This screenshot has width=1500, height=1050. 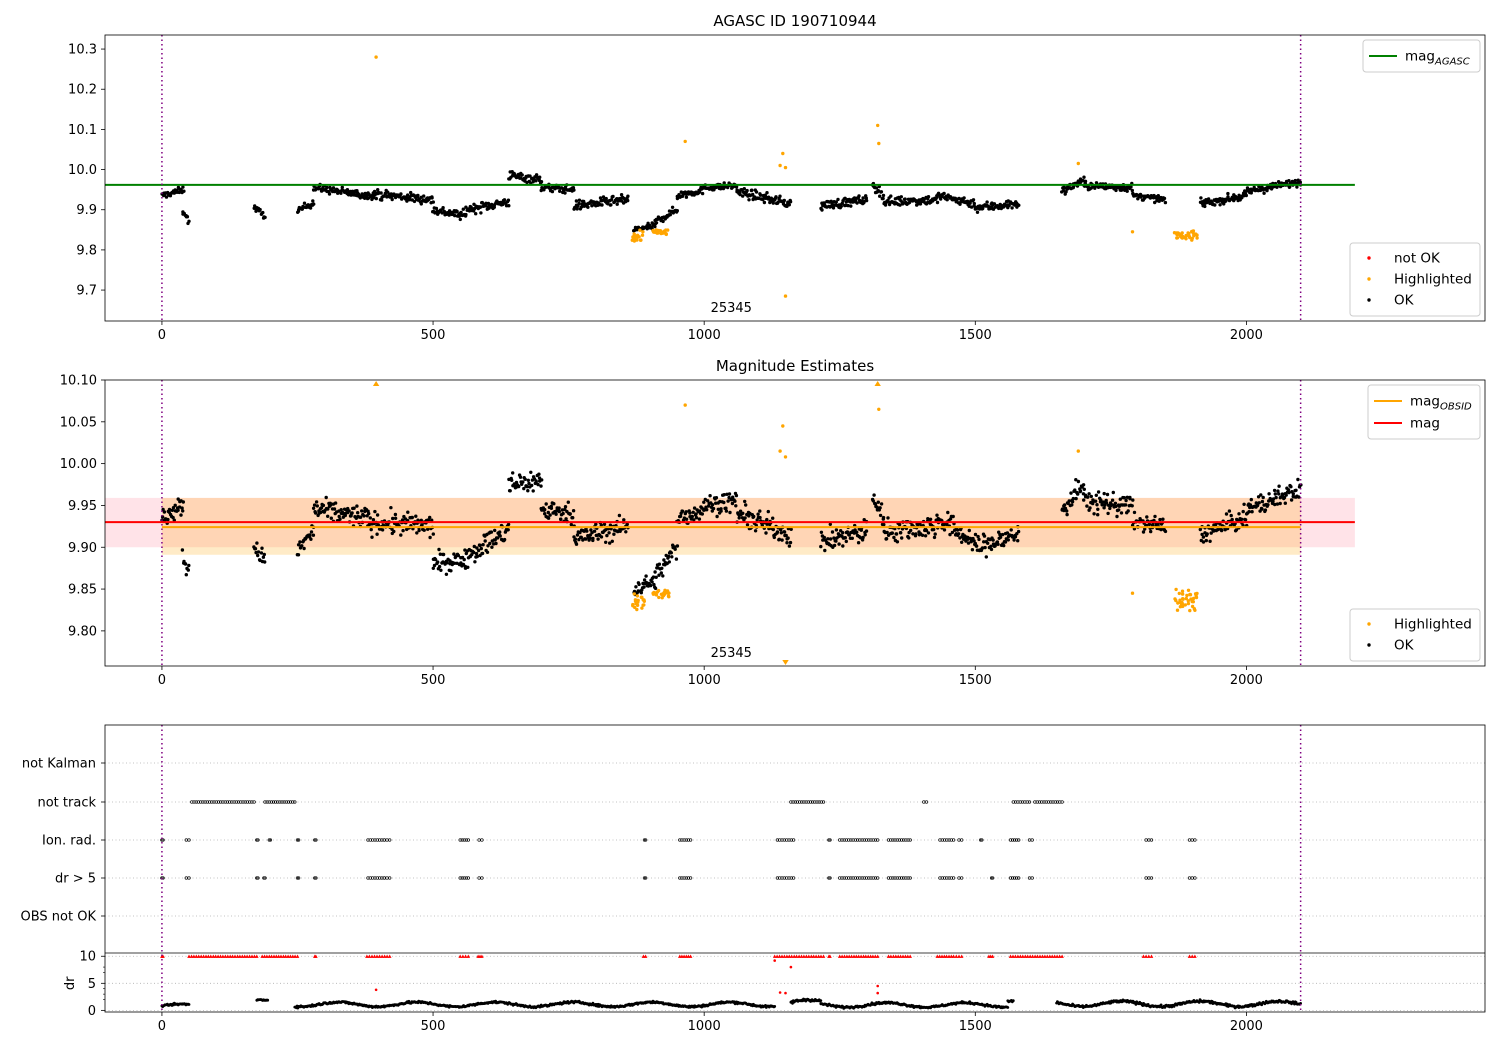 I want to click on p1-xtick-label: 500, so click(x=433, y=335).